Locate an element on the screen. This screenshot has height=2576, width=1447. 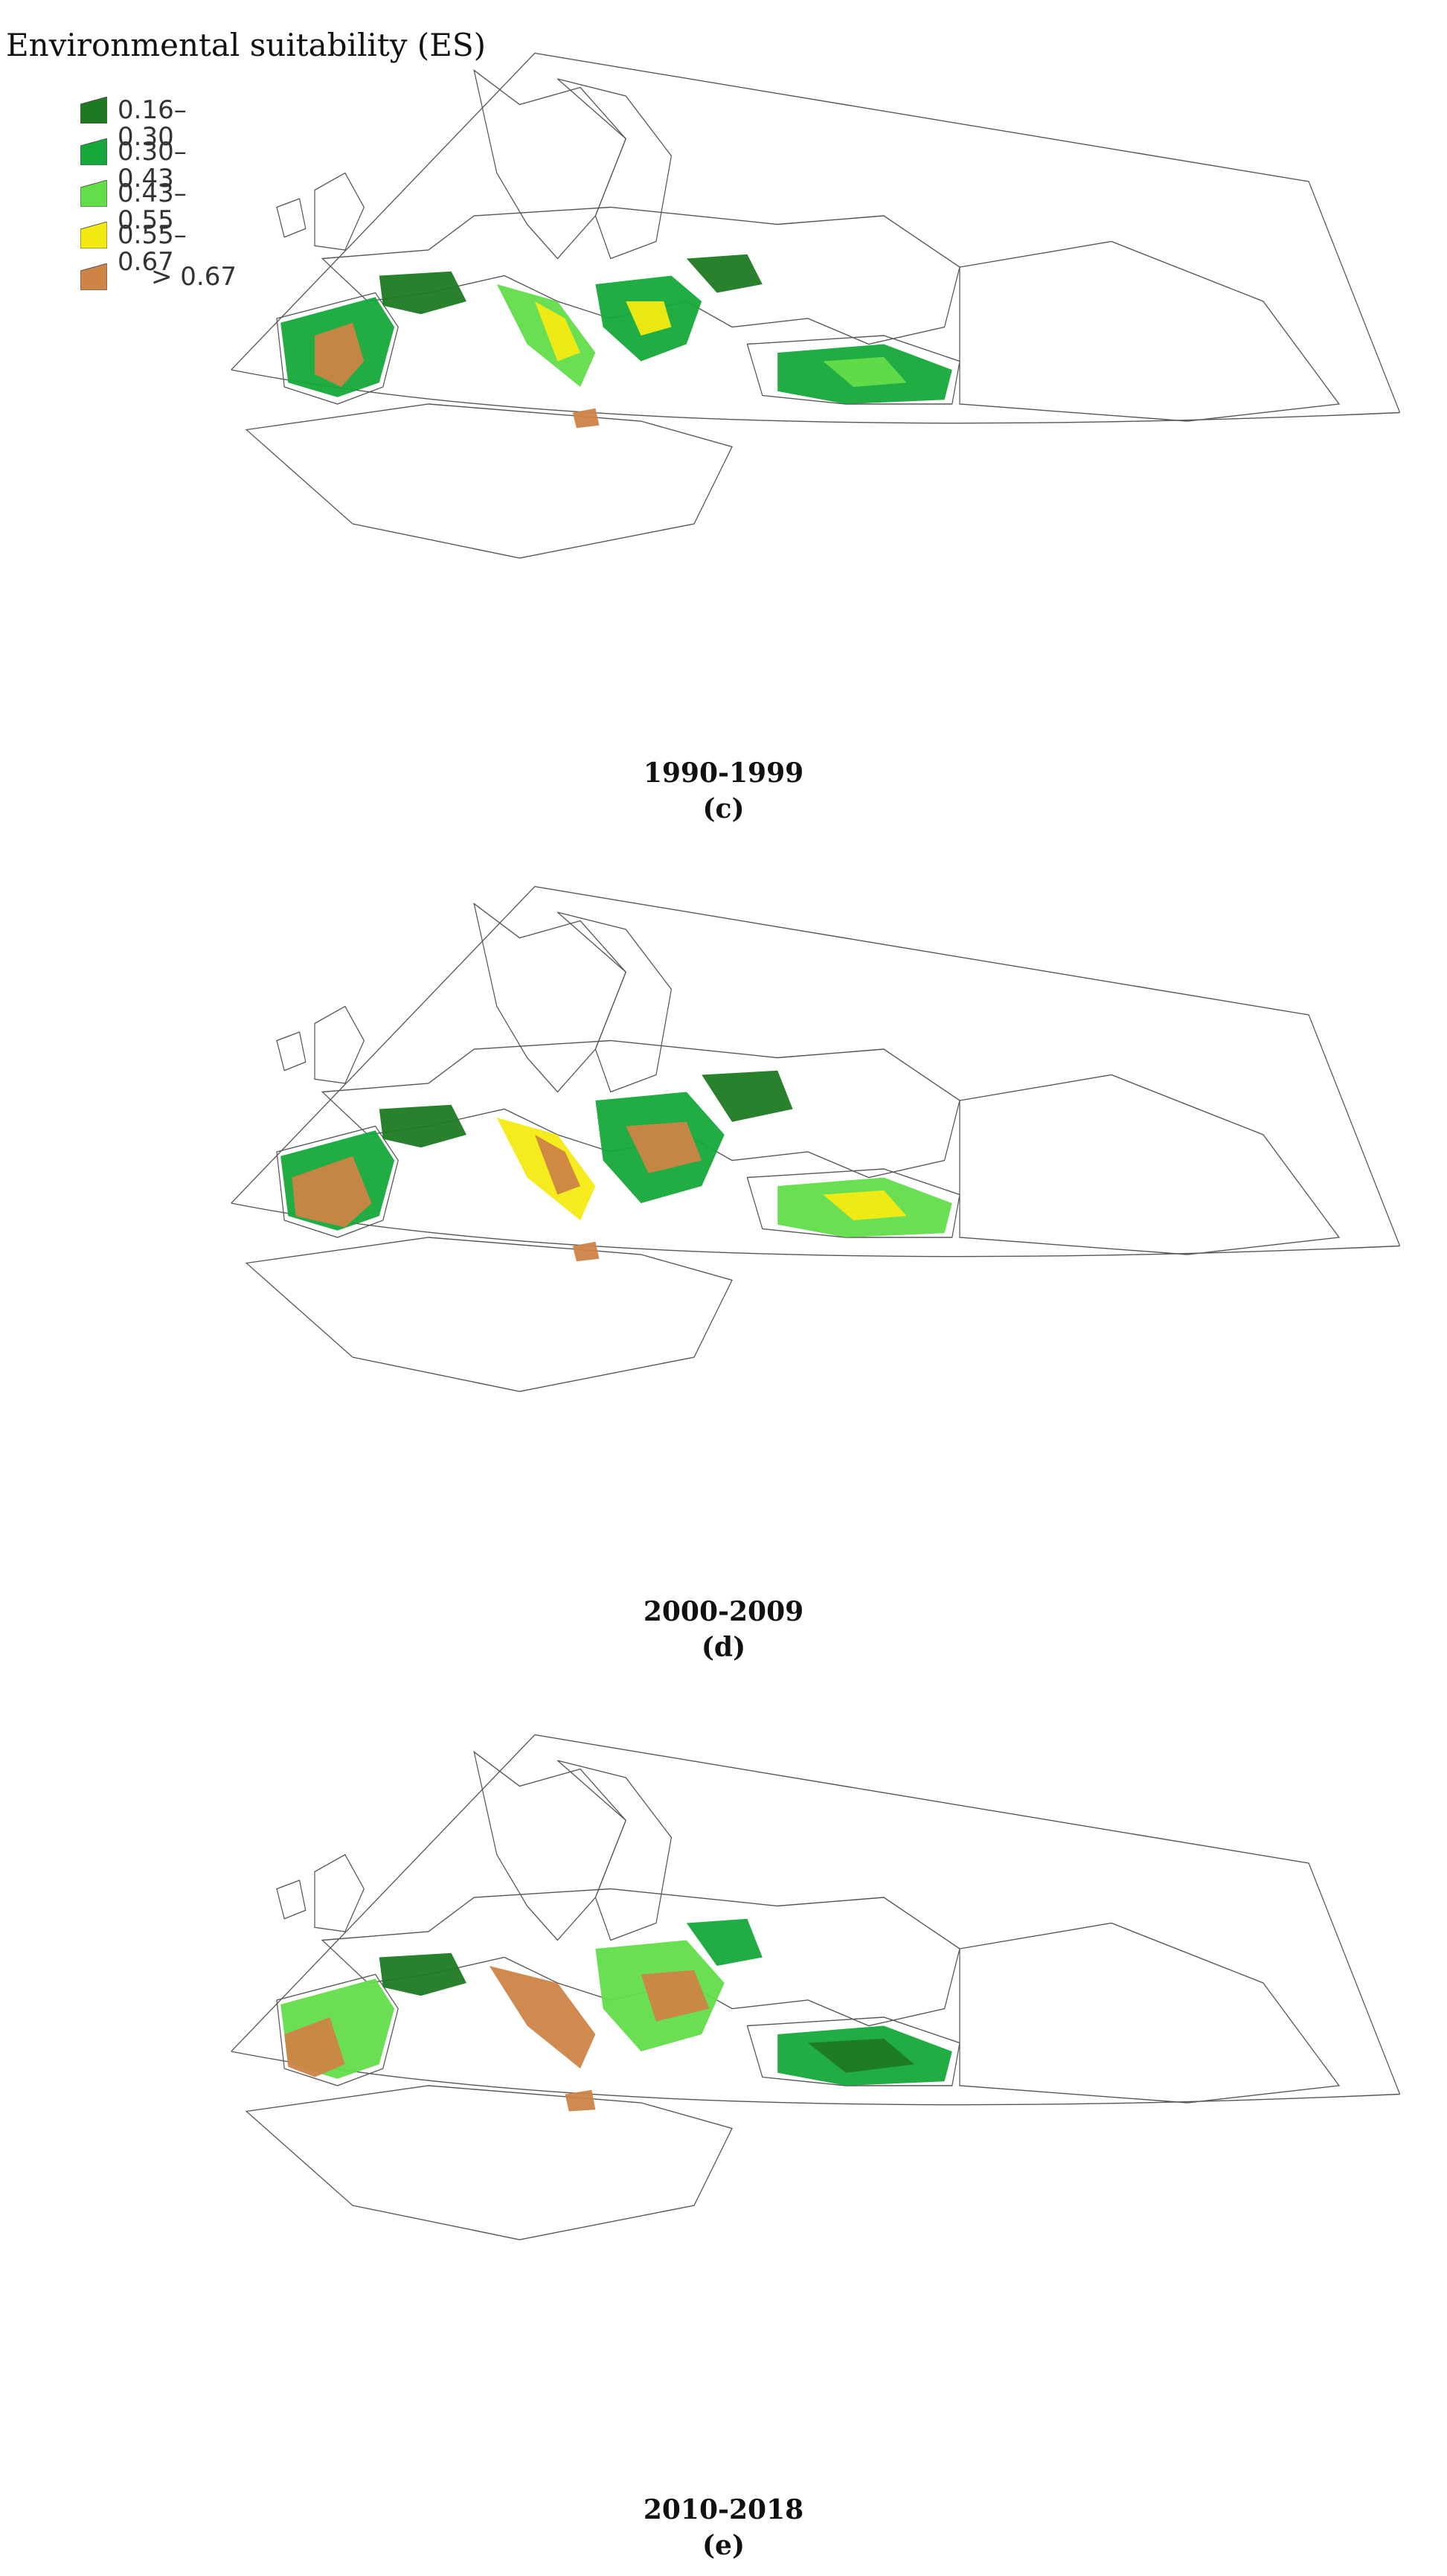
legend-label: > 0.67 is located at coordinates (194, 277).